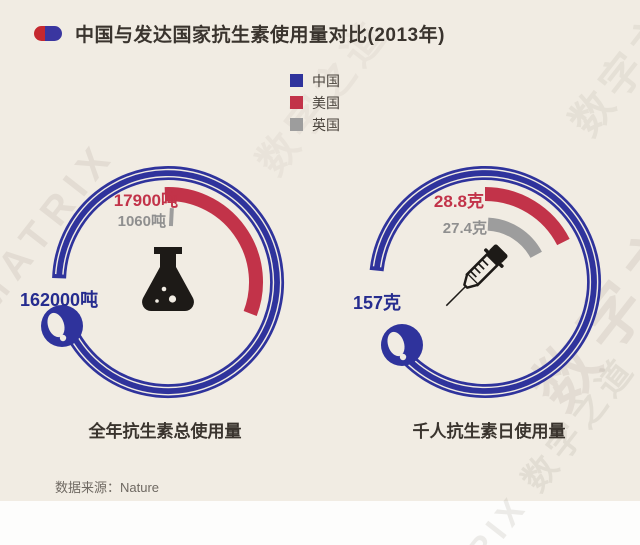 This screenshot has height=545, width=640. Describe the element at coordinates (296, 80) in the screenshot. I see `legend-swatch-china` at that location.